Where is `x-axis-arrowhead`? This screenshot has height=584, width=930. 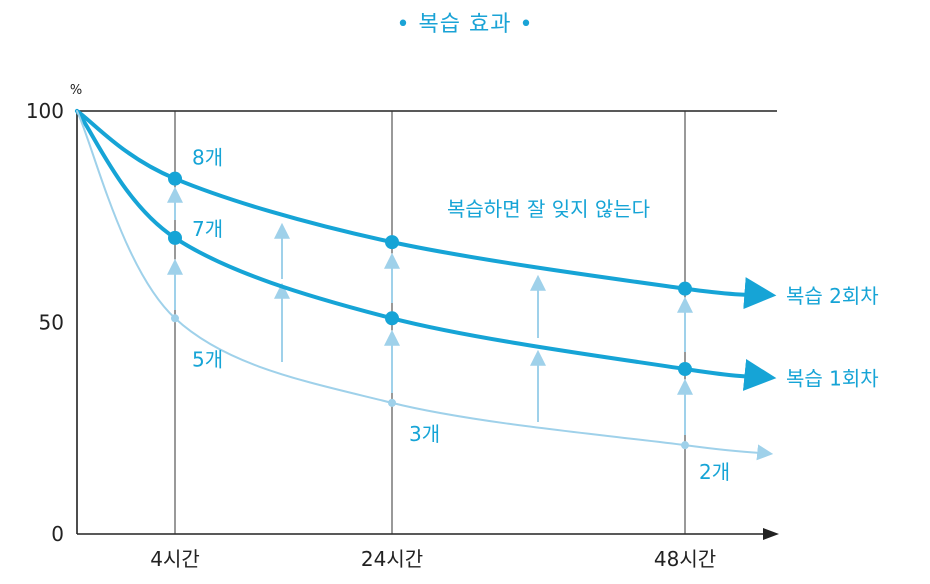 x-axis-arrowhead is located at coordinates (771, 534).